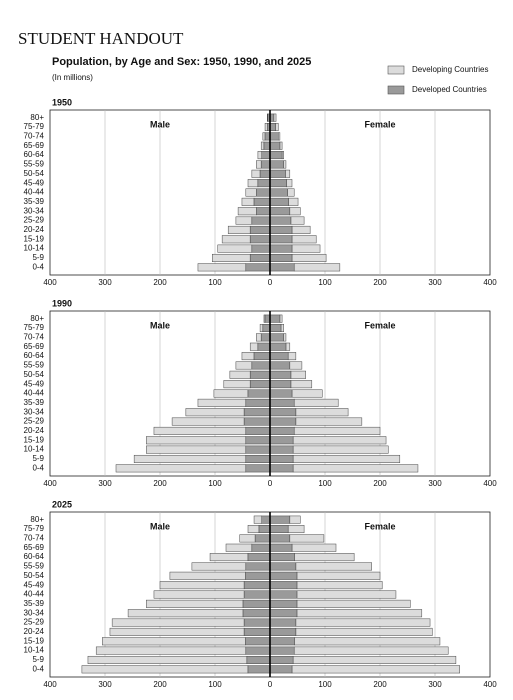 The image size is (513, 700). Describe the element at coordinates (396, 90) in the screenshot. I see `legend-swatch` at that location.